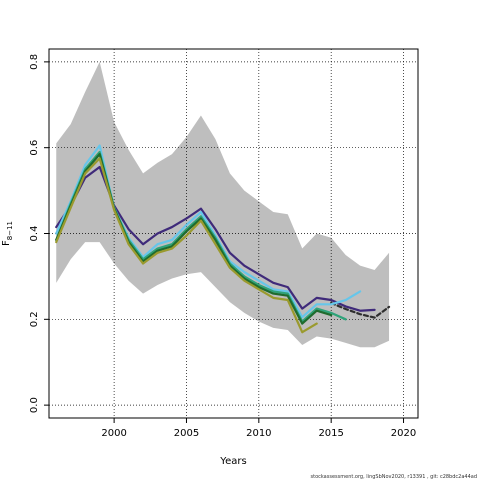 The width and height of the screenshot is (480, 480). What do you see at coordinates (34, 148) in the screenshot?
I see `y-tick-label: 0.6` at bounding box center [34, 148].